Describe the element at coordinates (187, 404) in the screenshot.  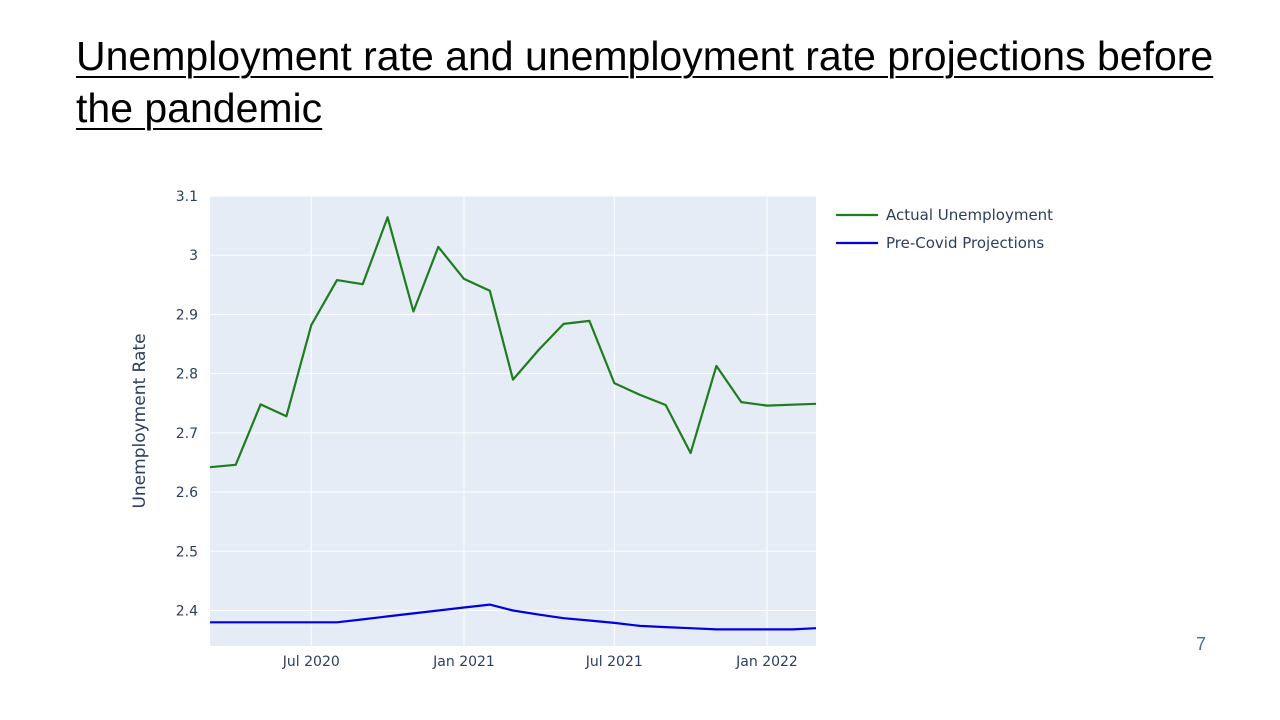
I see `y-tick-labels: 2.4 2.5 2.6 2.7 2.8 2.9 3 3.1` at that location.